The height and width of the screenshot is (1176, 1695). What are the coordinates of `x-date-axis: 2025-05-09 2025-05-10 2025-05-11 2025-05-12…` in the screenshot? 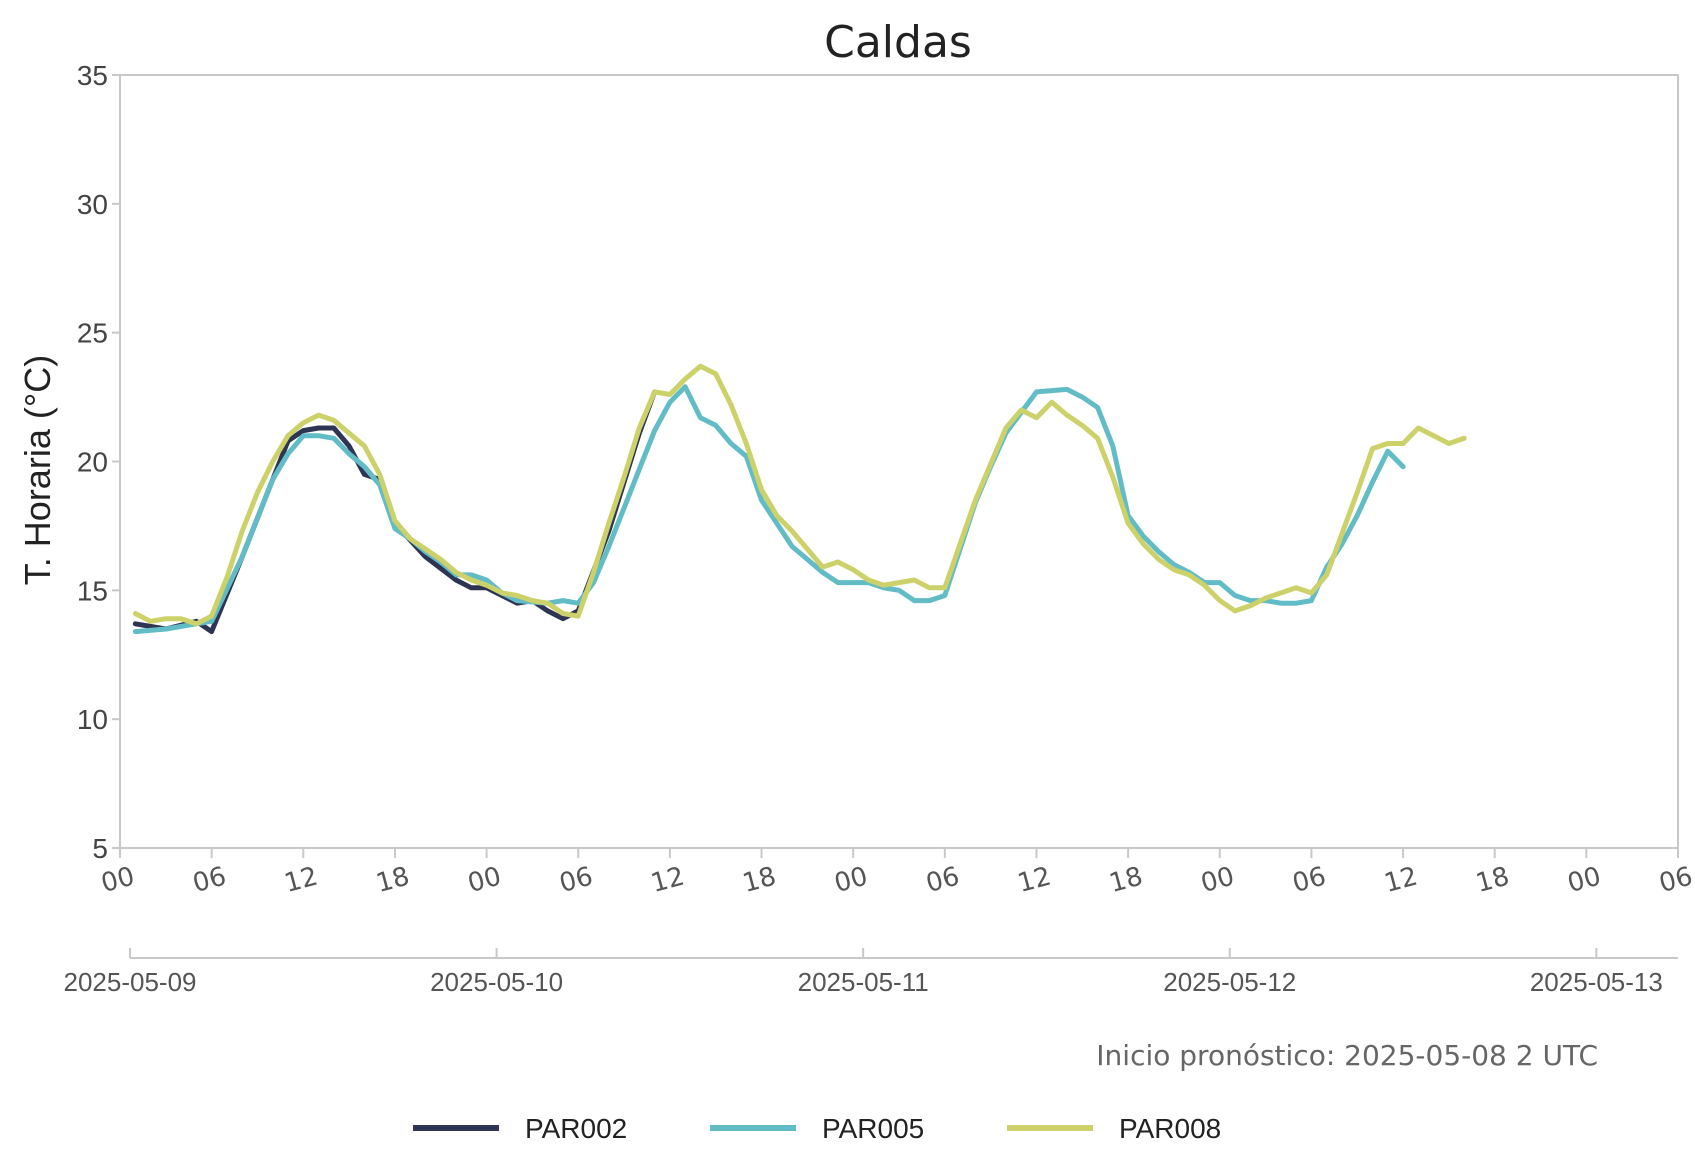 It's located at (871, 972).